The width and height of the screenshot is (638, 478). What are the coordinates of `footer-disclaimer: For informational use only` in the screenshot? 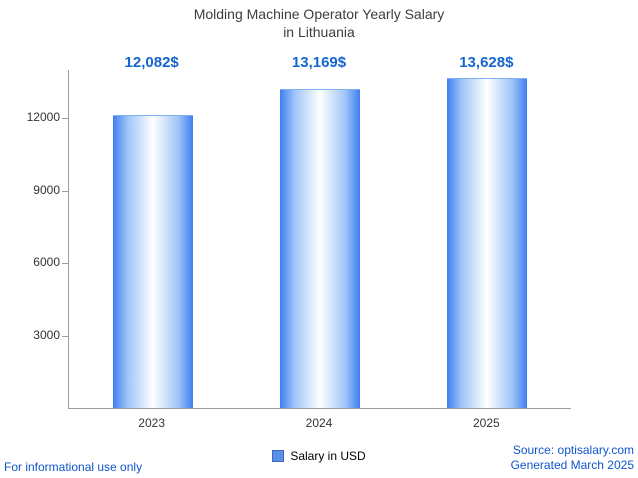 It's located at (73, 467).